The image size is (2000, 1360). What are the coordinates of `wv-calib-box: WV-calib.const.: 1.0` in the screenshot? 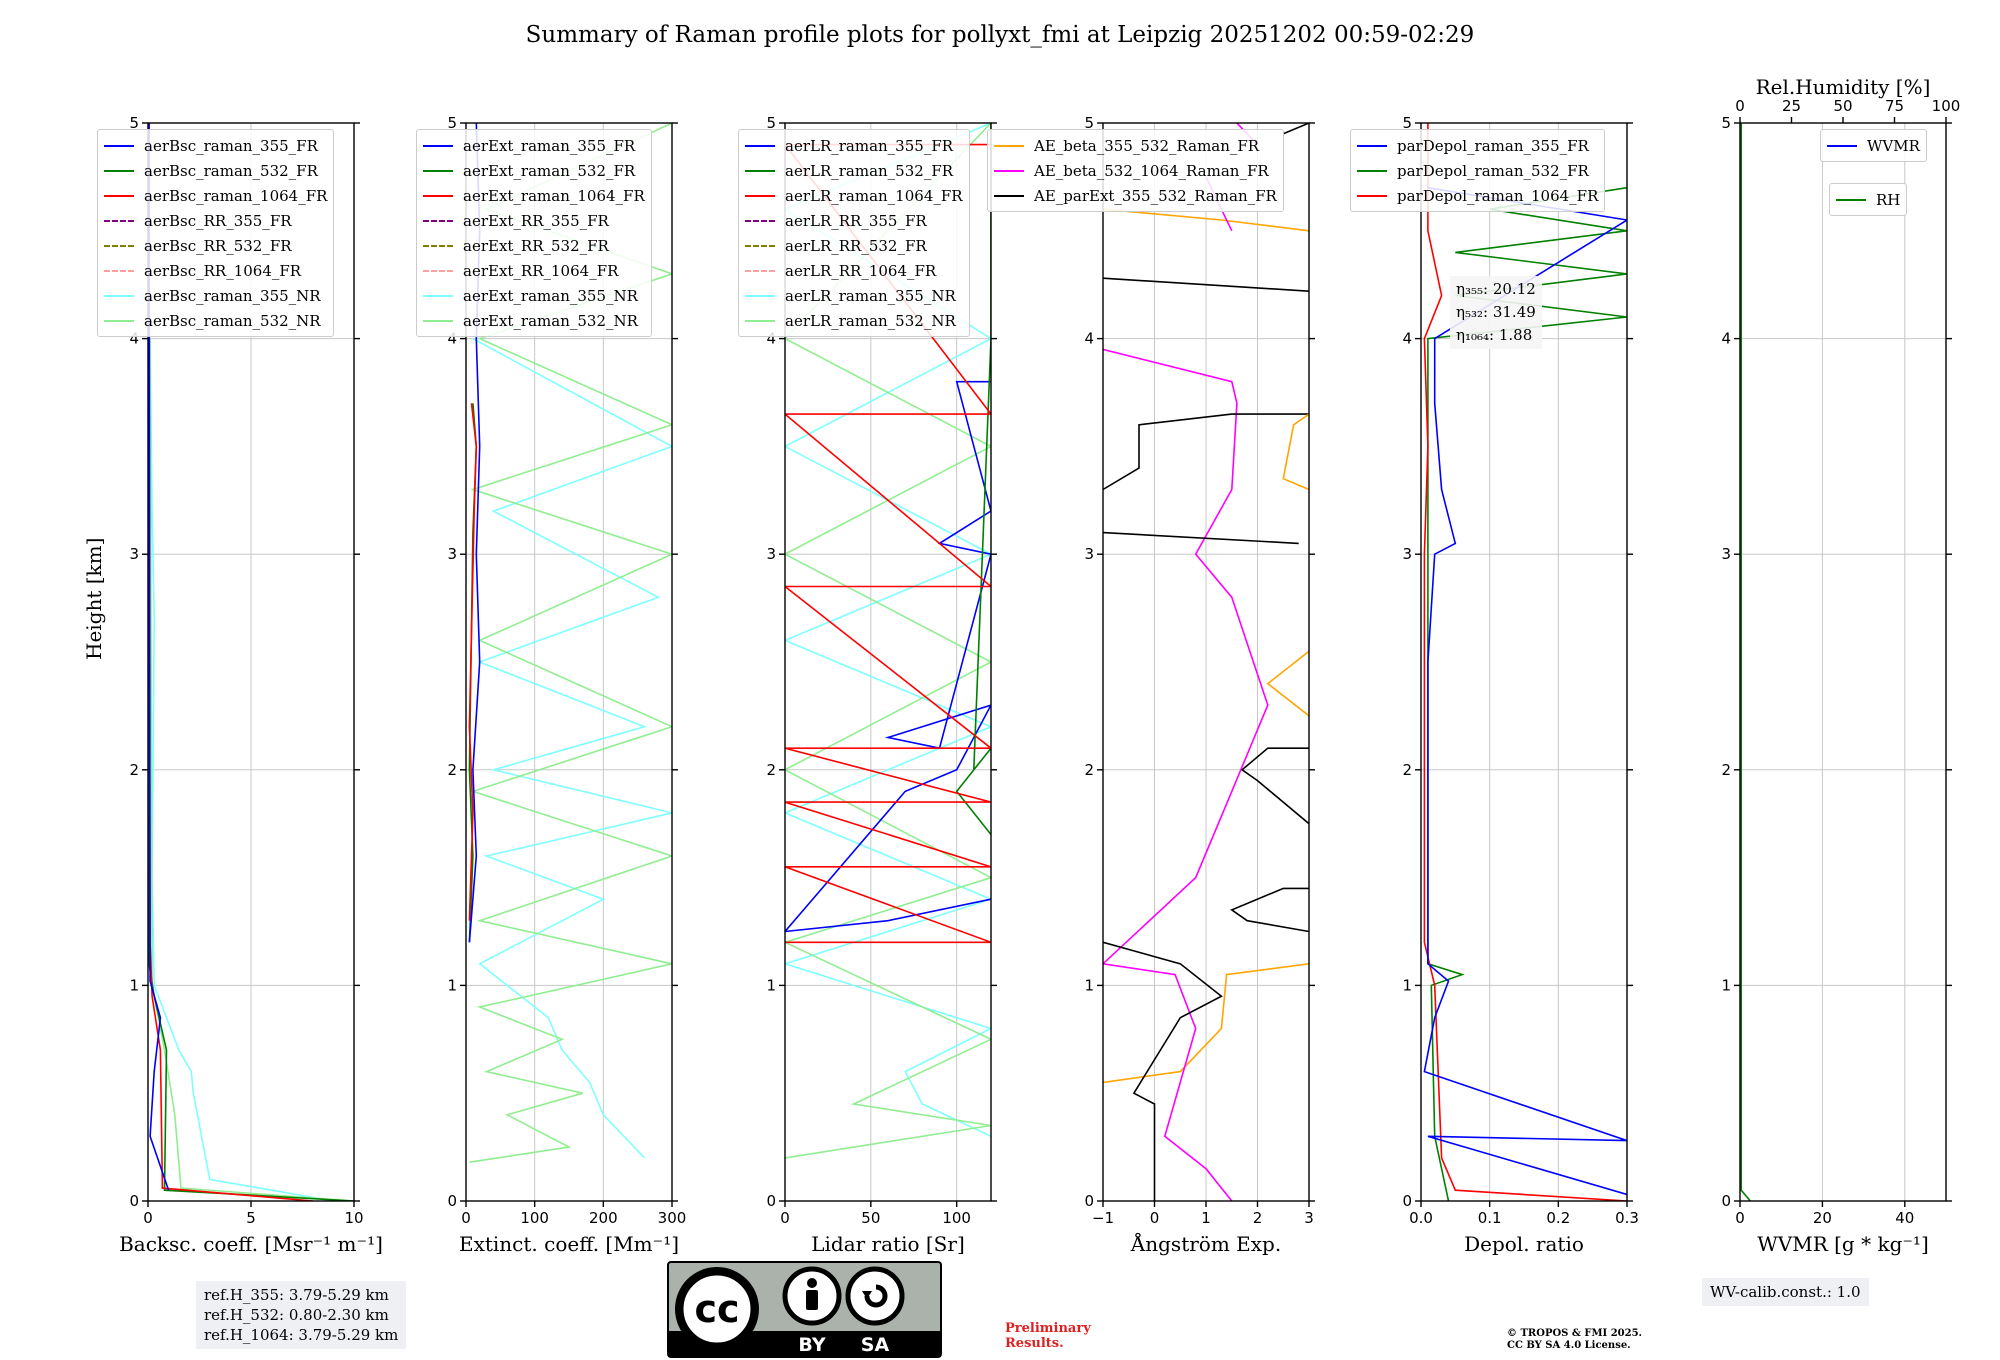 It's located at (1785, 1292).